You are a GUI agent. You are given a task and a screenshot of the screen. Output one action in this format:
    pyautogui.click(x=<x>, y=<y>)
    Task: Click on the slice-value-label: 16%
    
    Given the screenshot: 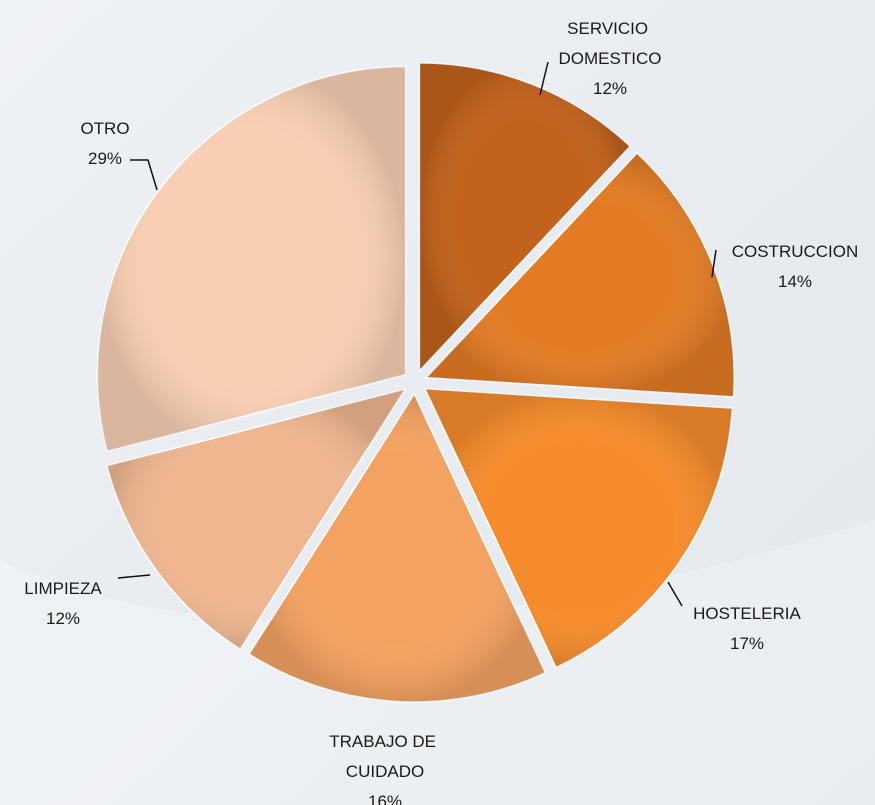 What is the action you would take?
    pyautogui.click(x=385, y=798)
    